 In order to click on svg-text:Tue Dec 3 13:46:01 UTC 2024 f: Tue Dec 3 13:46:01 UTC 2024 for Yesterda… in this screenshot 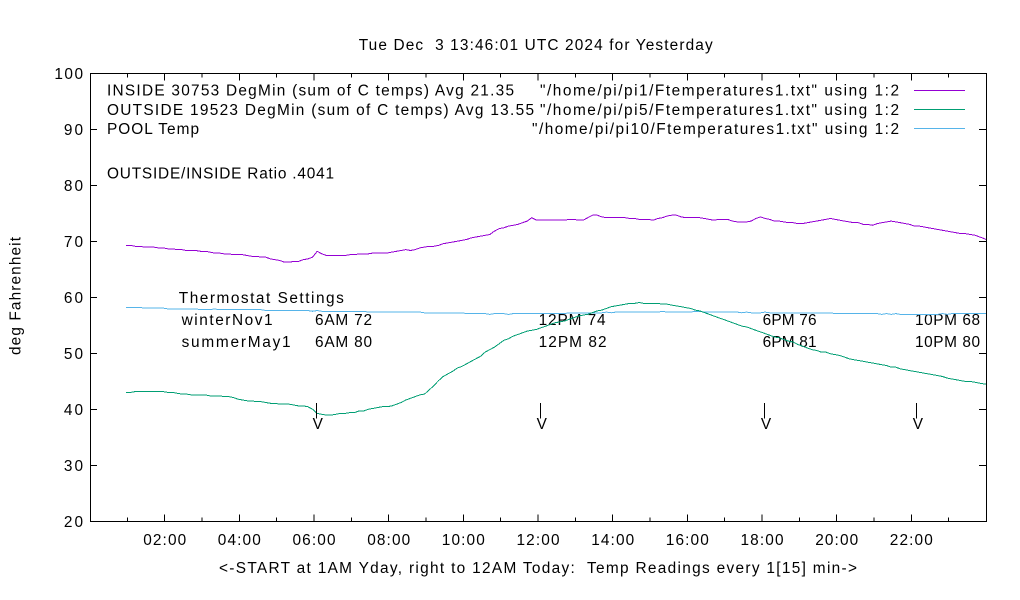, I will do `click(536, 45)`.